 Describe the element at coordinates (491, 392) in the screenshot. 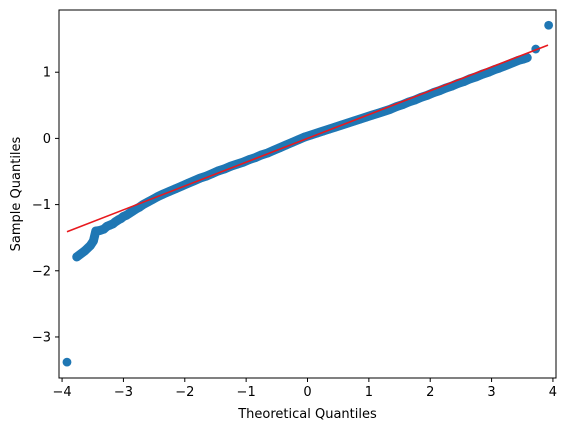

I see `x-tick-label: 3` at that location.